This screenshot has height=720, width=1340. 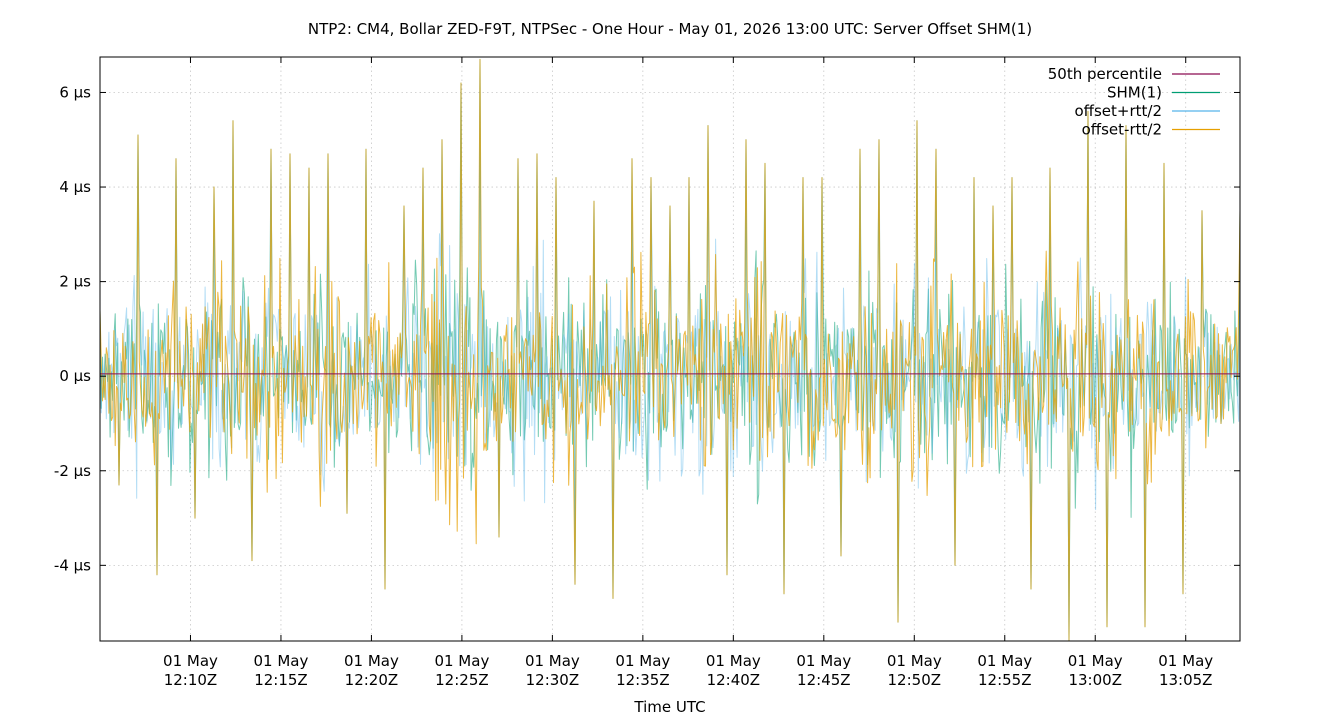 What do you see at coordinates (191, 680) in the screenshot?
I see `x-tick-label-time: 12:10Z` at bounding box center [191, 680].